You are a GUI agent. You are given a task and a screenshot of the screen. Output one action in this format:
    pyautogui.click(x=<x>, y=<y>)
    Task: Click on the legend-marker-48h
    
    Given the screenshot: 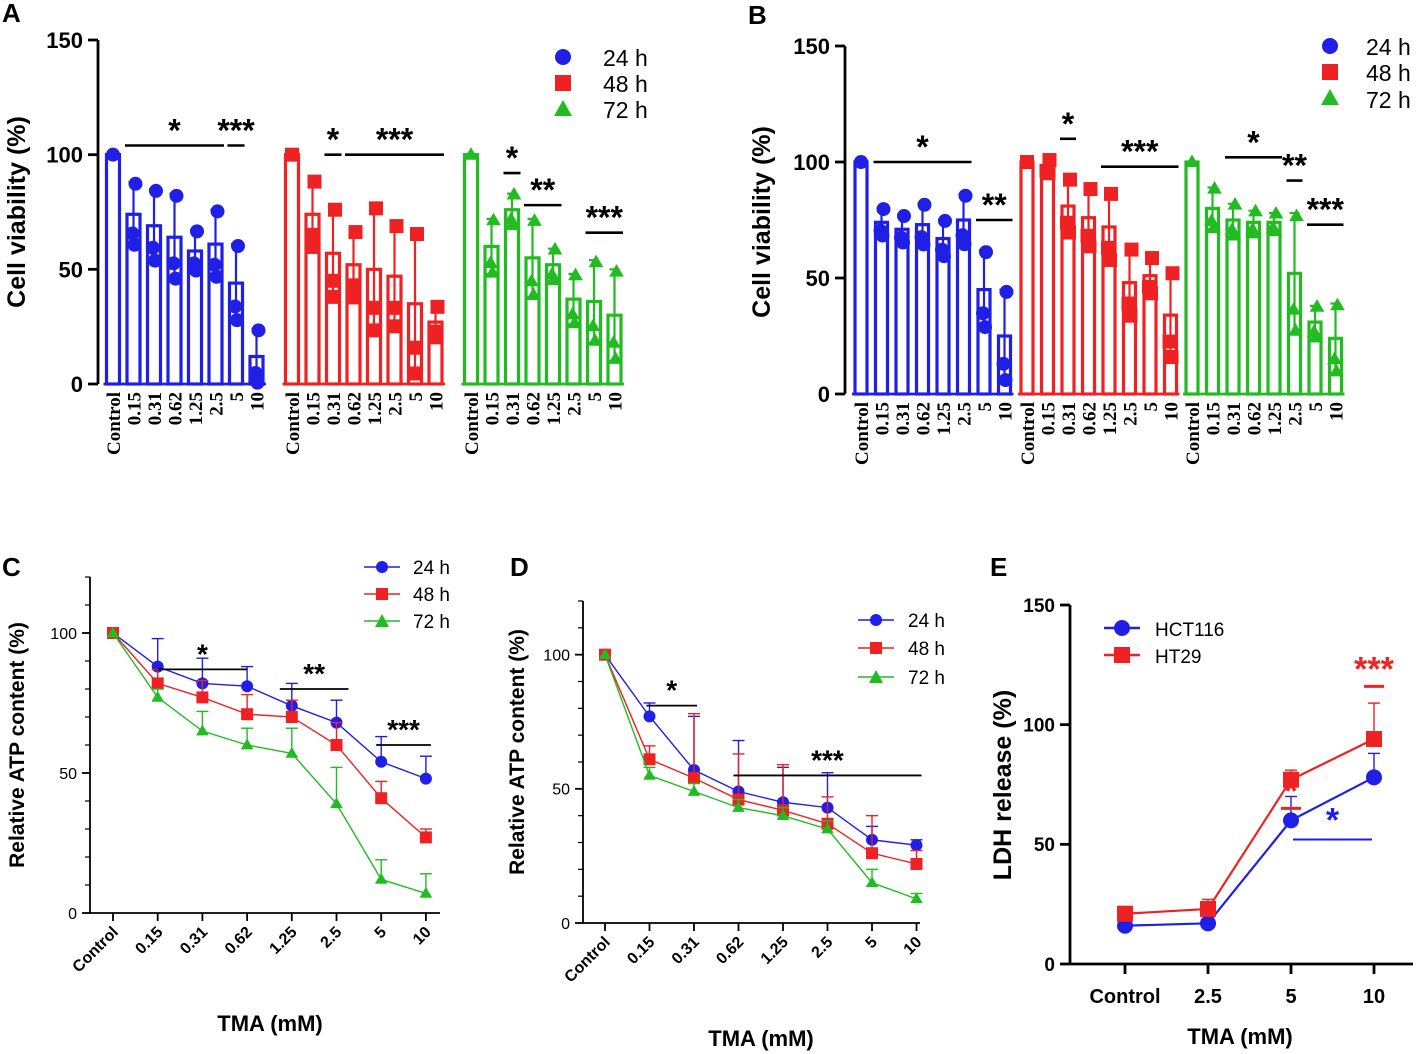 What is the action you would take?
    pyautogui.click(x=563, y=83)
    